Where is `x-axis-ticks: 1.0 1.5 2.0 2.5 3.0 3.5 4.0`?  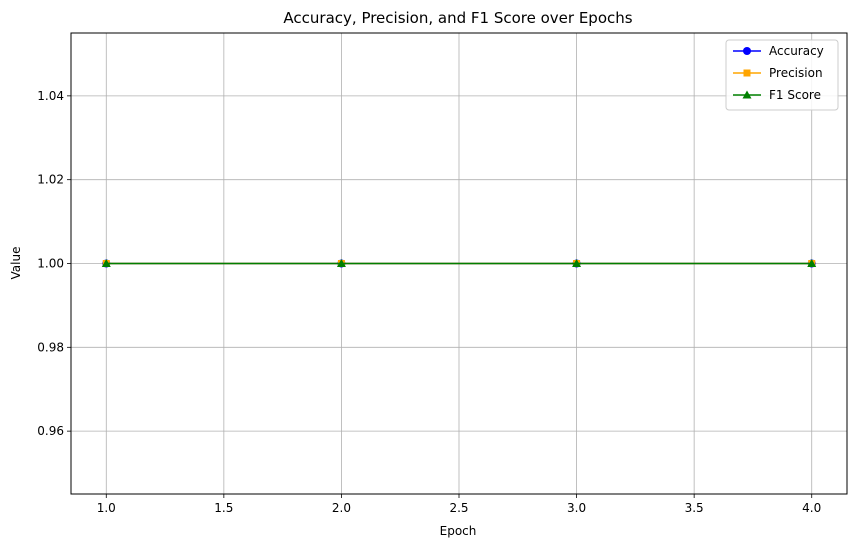 x-axis-ticks: 1.0 1.5 2.0 2.5 3.0 3.5 4.0 is located at coordinates (459, 504).